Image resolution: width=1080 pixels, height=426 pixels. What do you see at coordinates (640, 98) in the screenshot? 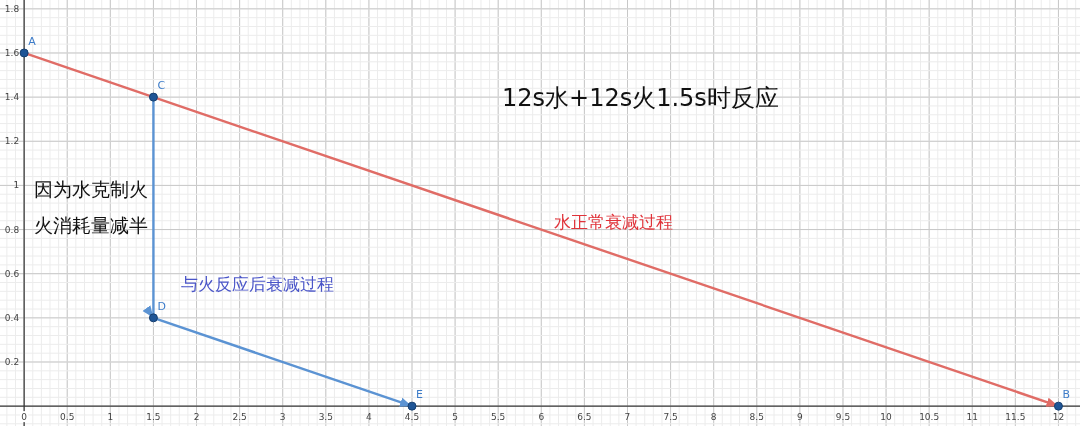
I see `text: 12s水+12s火1.5s时反应` at bounding box center [640, 98].